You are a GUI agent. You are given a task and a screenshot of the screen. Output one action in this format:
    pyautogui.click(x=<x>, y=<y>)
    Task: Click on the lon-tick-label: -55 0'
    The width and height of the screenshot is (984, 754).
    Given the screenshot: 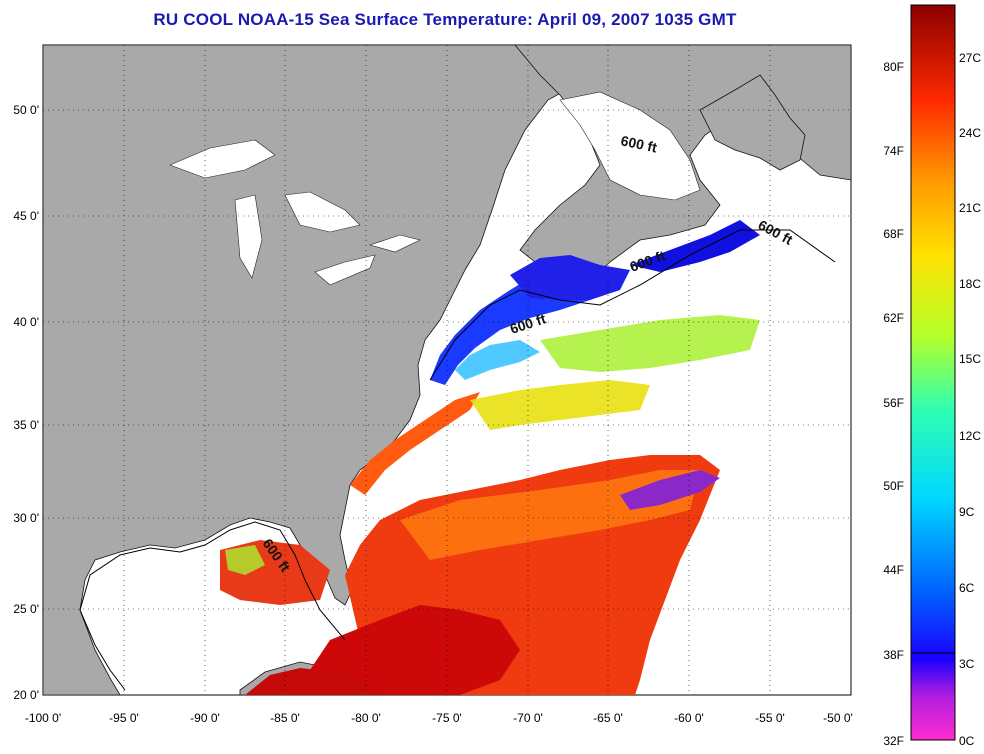 What is the action you would take?
    pyautogui.click(x=770, y=718)
    